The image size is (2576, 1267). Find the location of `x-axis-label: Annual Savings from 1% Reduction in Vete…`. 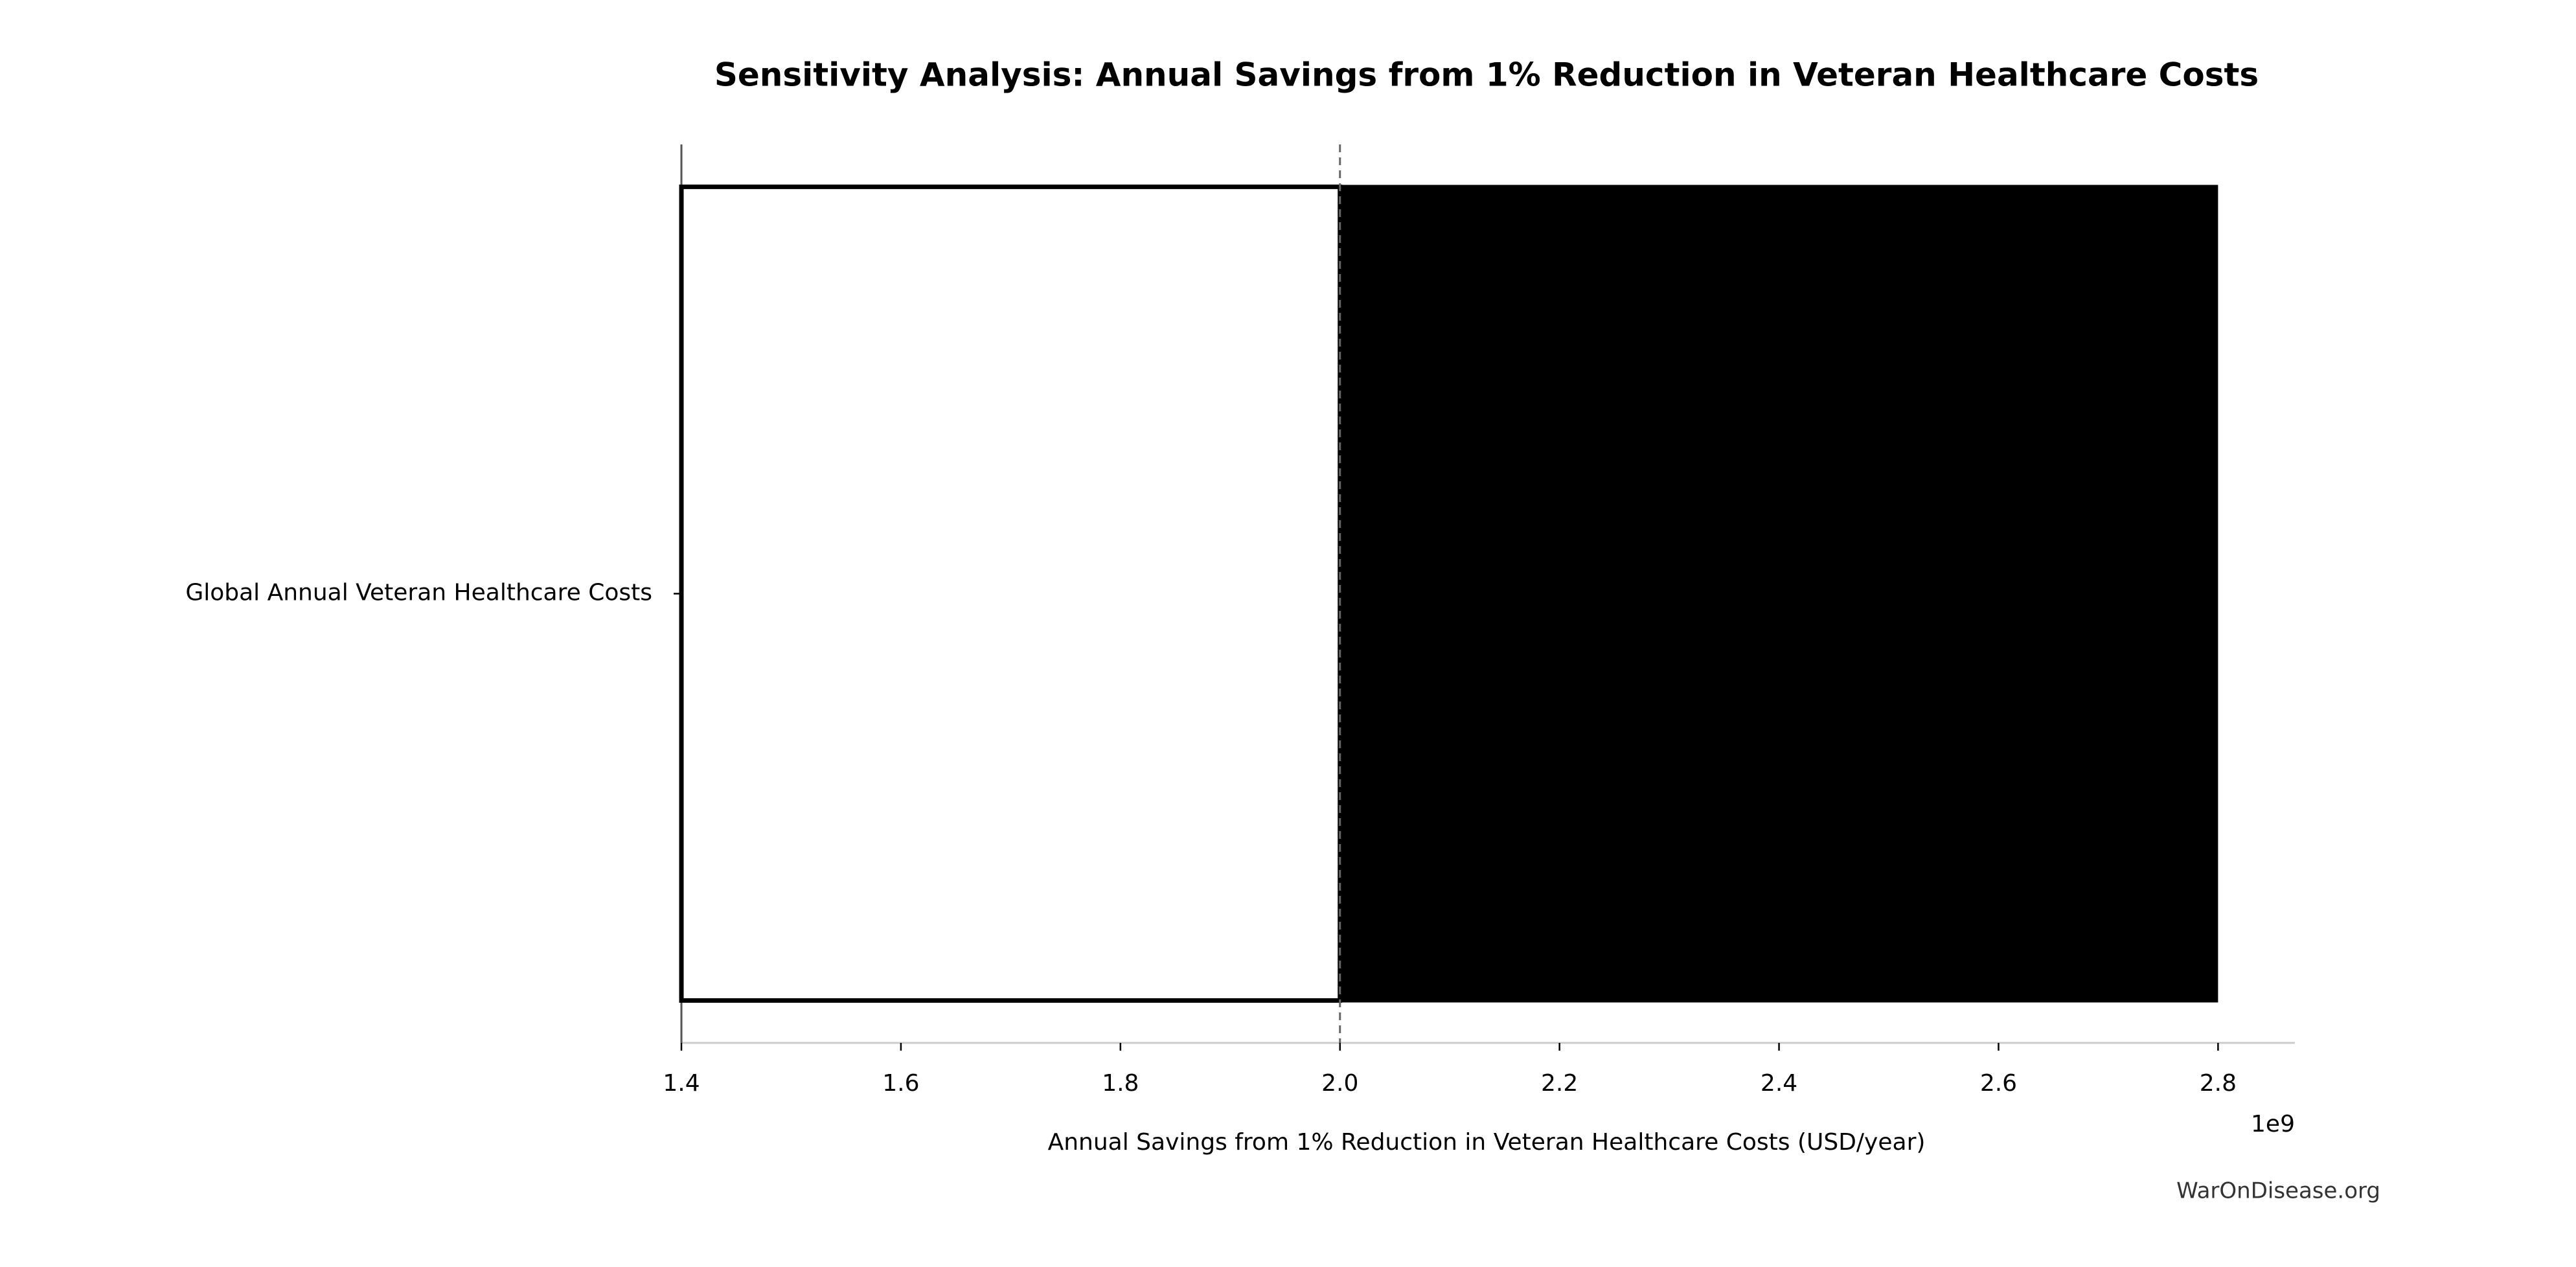

x-axis-label: Annual Savings from 1% Reduction in Vete… is located at coordinates (1487, 1142).